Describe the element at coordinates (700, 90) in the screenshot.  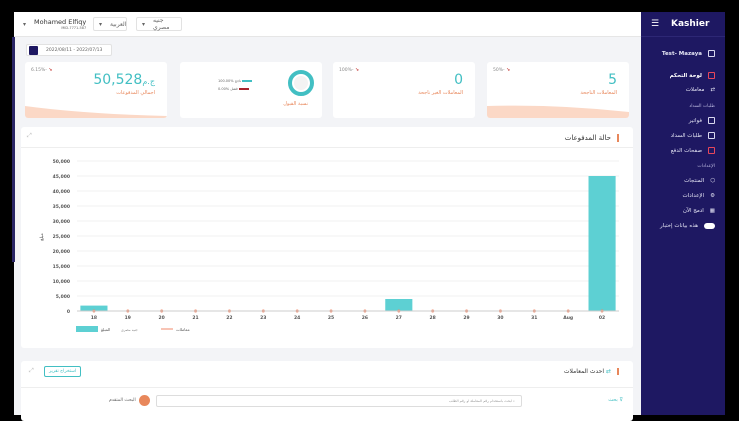
I see `sidebar-item-transactions: معاملات ⇄` at that location.